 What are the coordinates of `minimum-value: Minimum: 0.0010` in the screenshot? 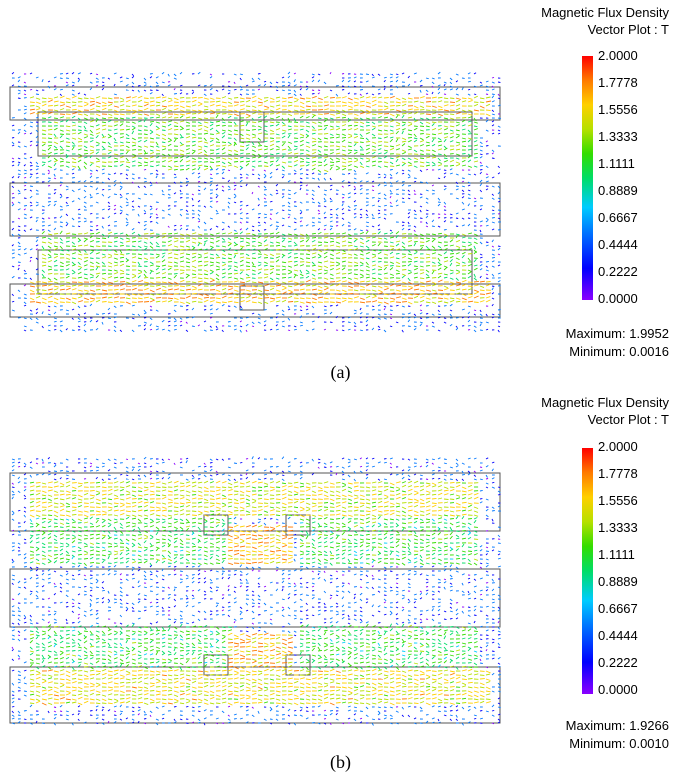 It's located at (619, 743).